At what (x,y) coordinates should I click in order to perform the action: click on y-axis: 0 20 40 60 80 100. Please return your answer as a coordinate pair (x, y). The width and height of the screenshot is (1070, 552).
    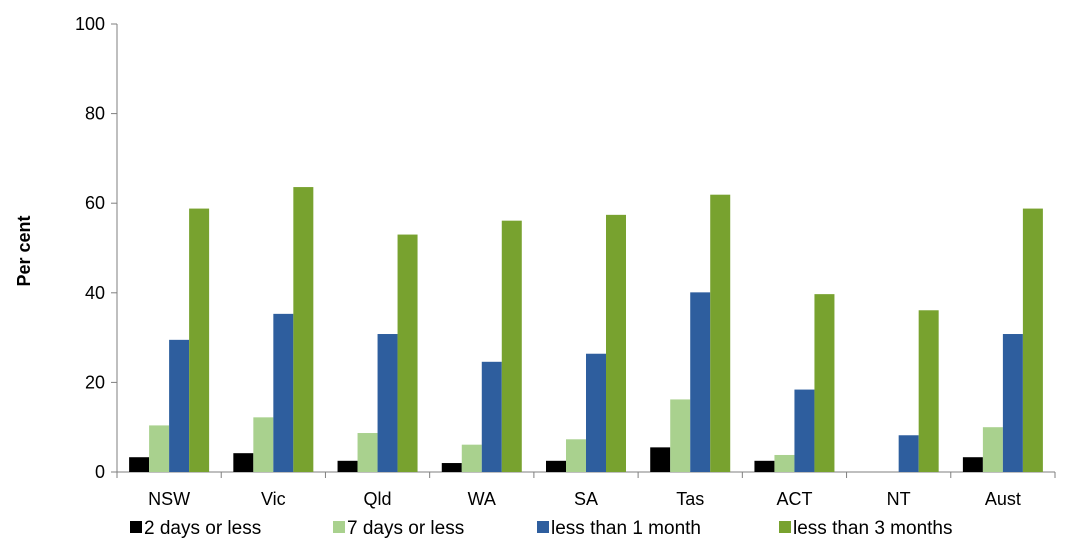
    Looking at the image, I should click on (96, 248).